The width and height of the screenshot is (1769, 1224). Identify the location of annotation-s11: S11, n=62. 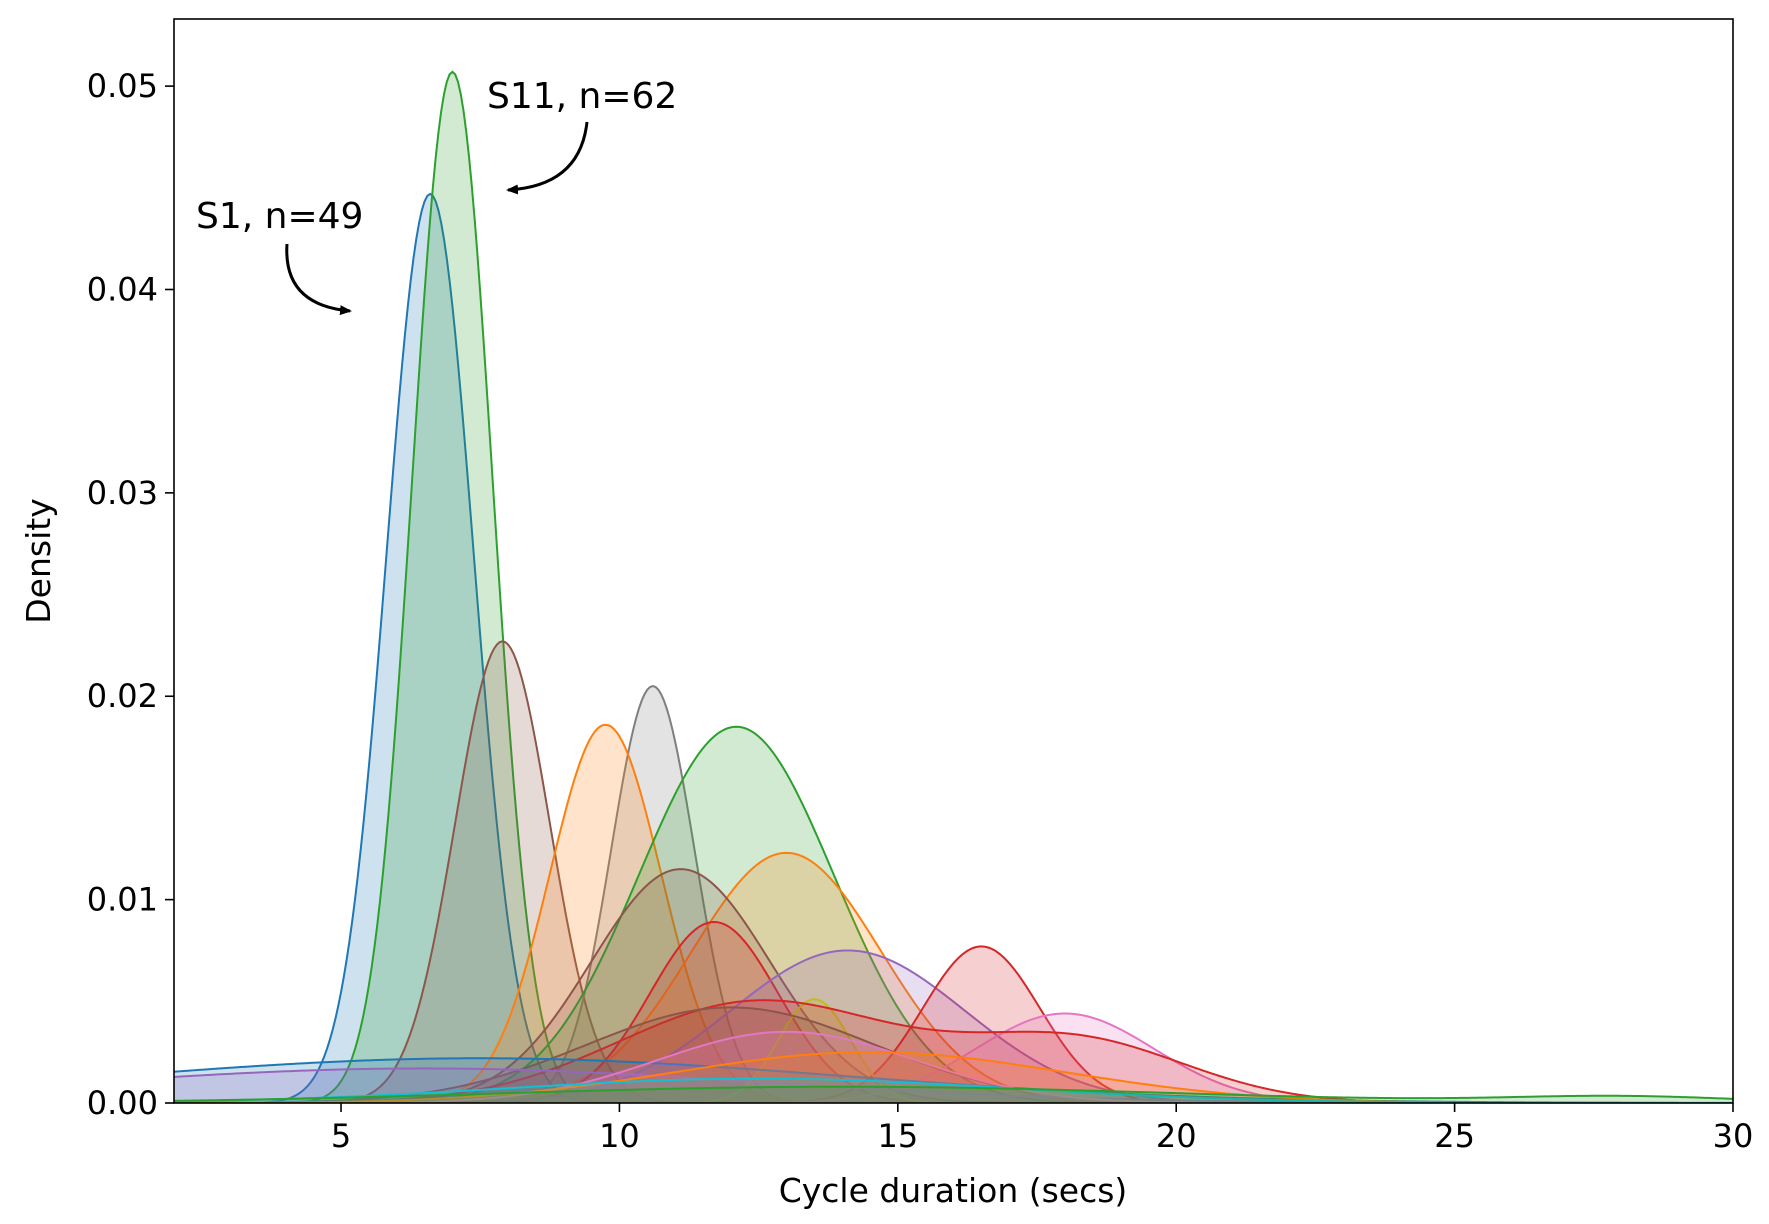
(582, 135).